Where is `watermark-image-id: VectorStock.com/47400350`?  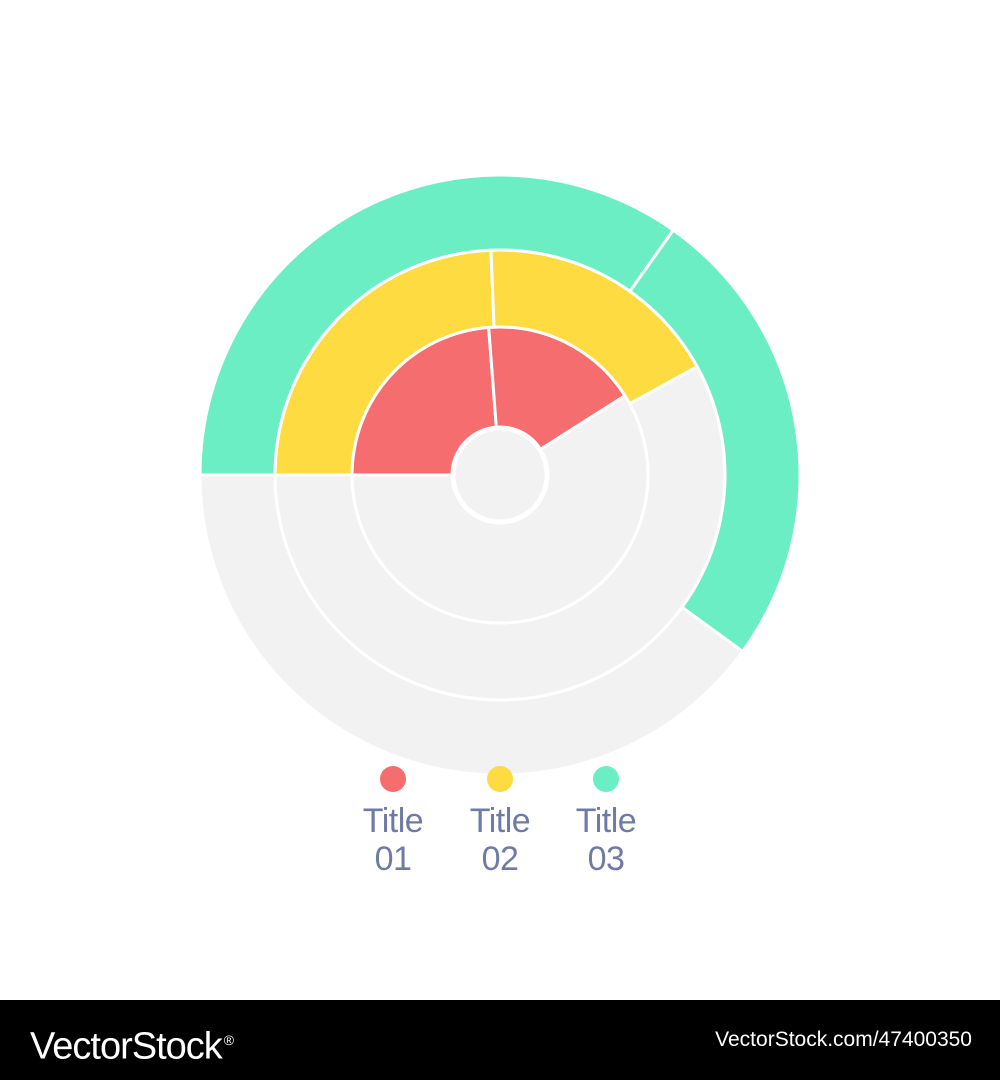
watermark-image-id: VectorStock.com/47400350 is located at coordinates (843, 1039).